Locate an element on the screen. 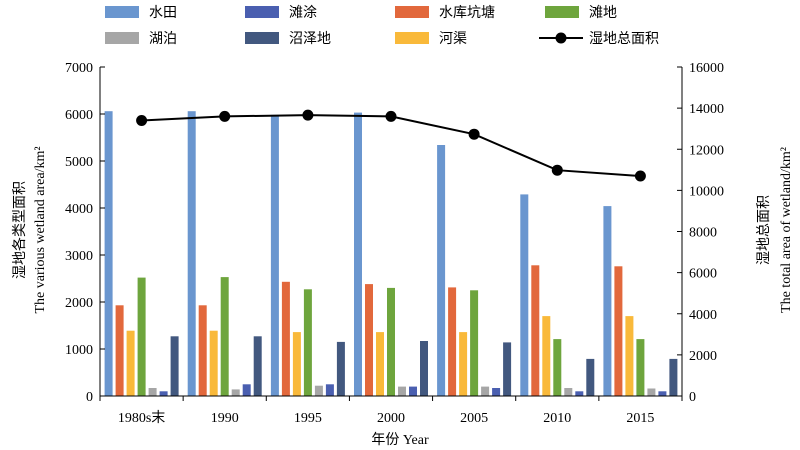 This screenshot has width=800, height=450. y-tick-label: 3000 is located at coordinates (79, 256).